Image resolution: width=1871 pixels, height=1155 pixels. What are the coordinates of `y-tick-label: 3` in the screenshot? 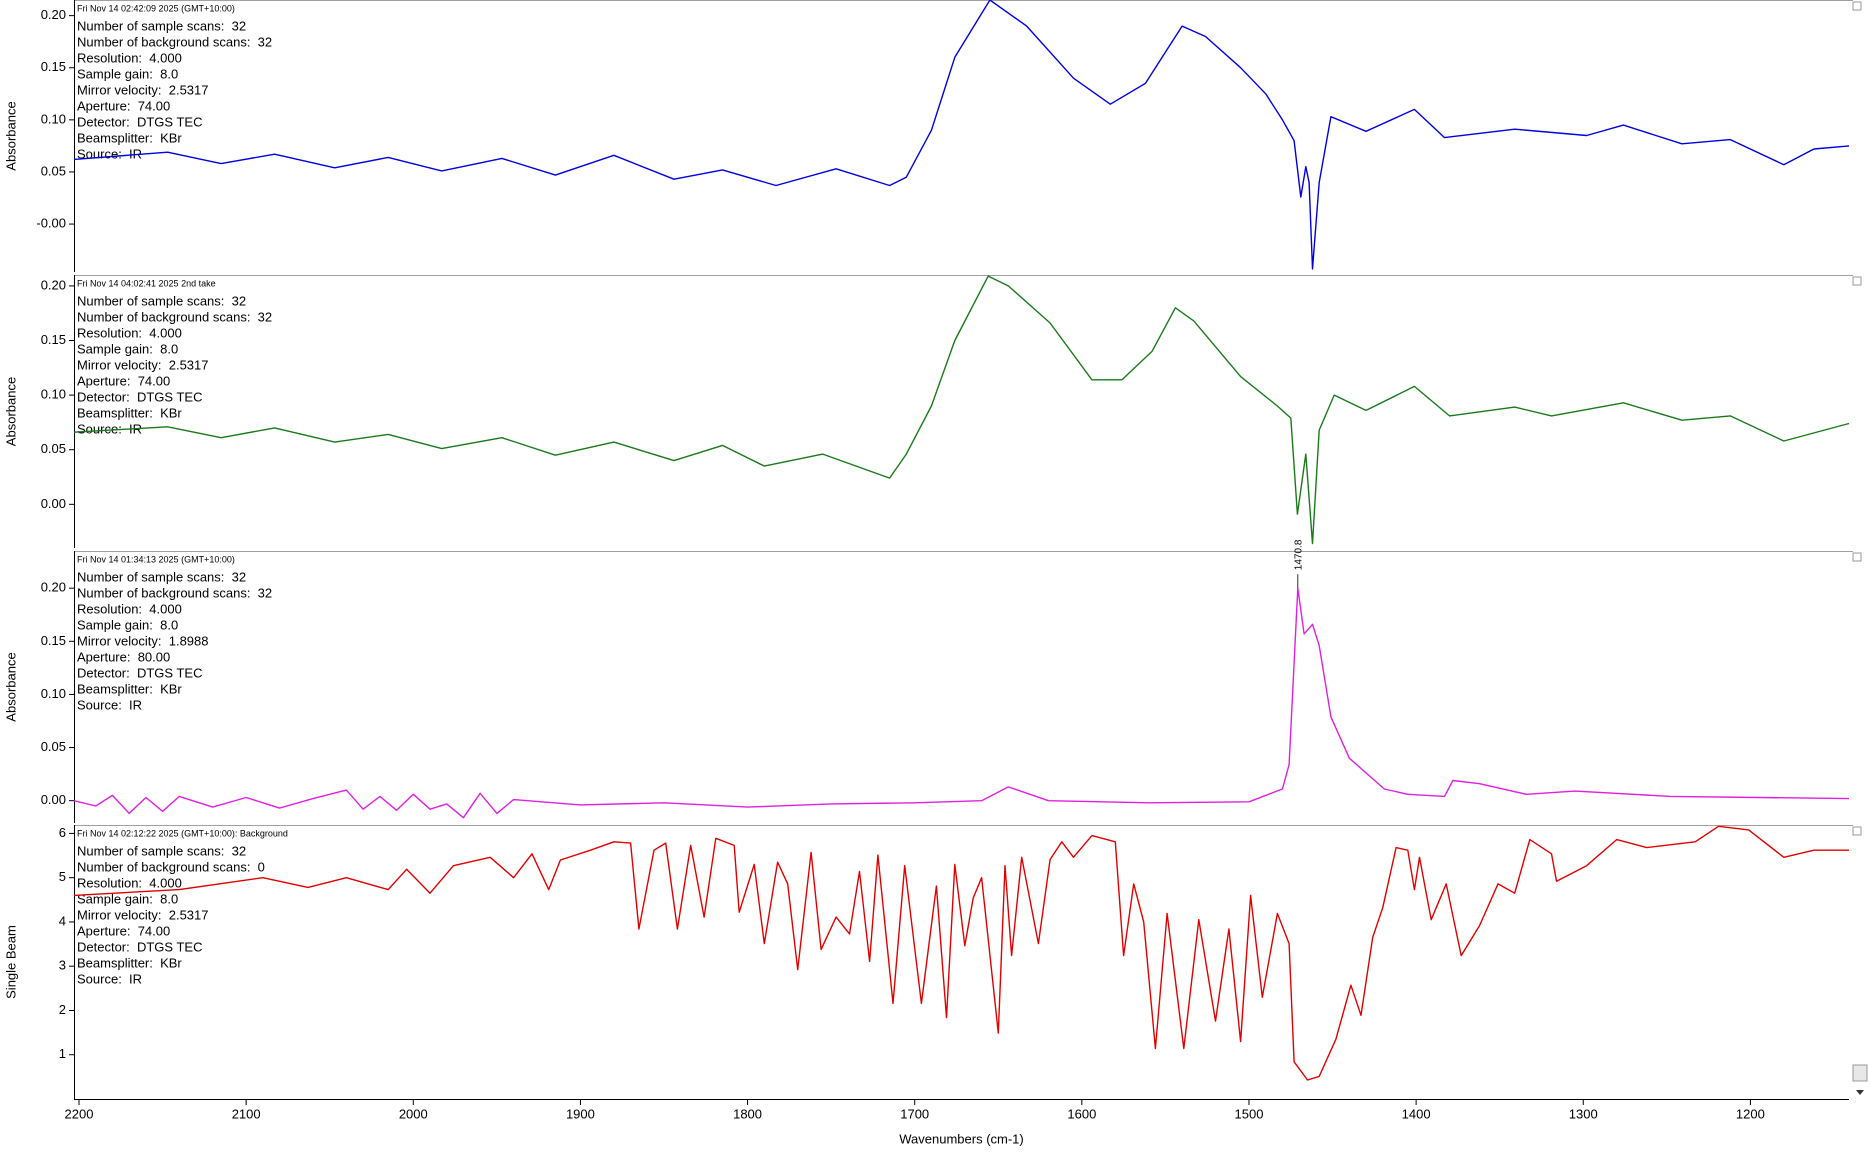 It's located at (62, 965).